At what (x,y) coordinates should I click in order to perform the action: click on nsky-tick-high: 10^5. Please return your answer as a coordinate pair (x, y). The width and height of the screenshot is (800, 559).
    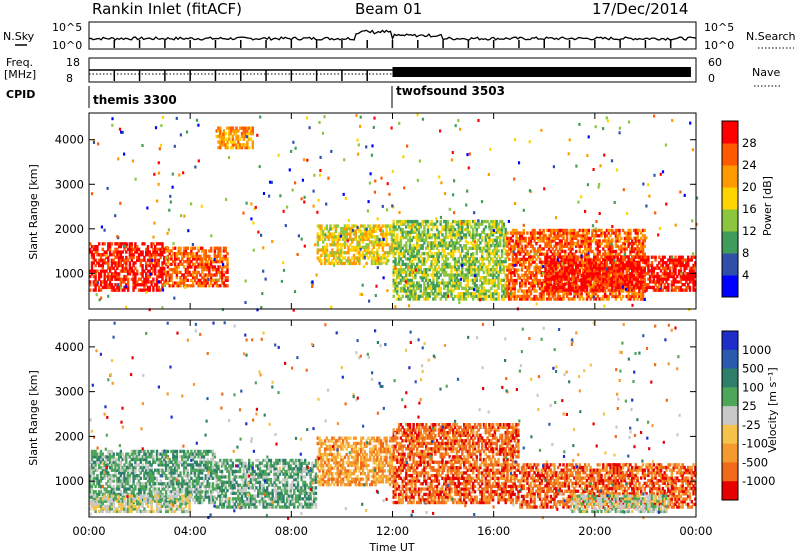
    Looking at the image, I should click on (67, 27).